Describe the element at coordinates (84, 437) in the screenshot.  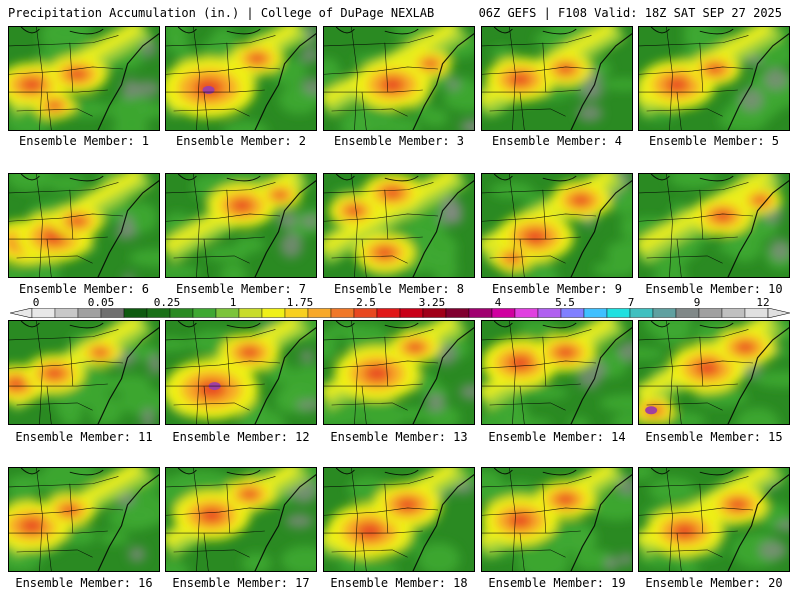
I see `ensemble-member-label: Ensemble Member: 11` at that location.